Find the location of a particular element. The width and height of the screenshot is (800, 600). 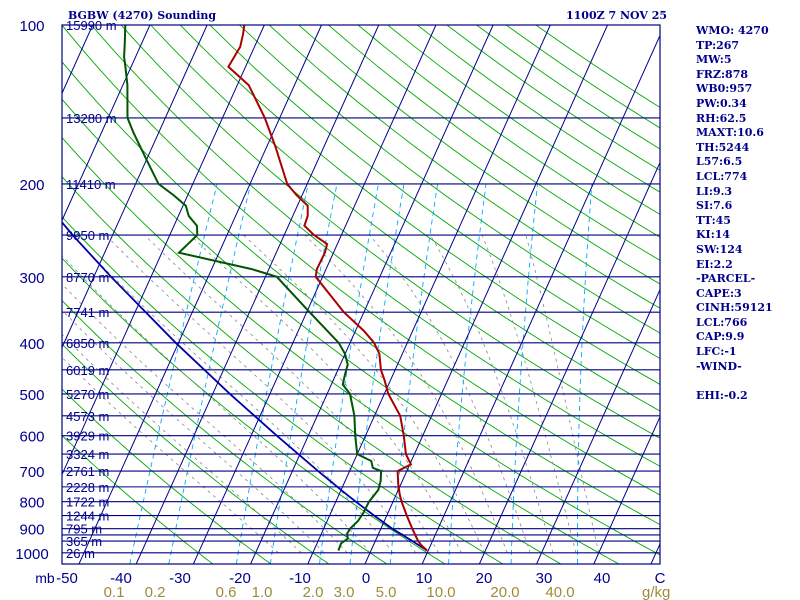

stat-line: -PARCEL- is located at coordinates (726, 279).